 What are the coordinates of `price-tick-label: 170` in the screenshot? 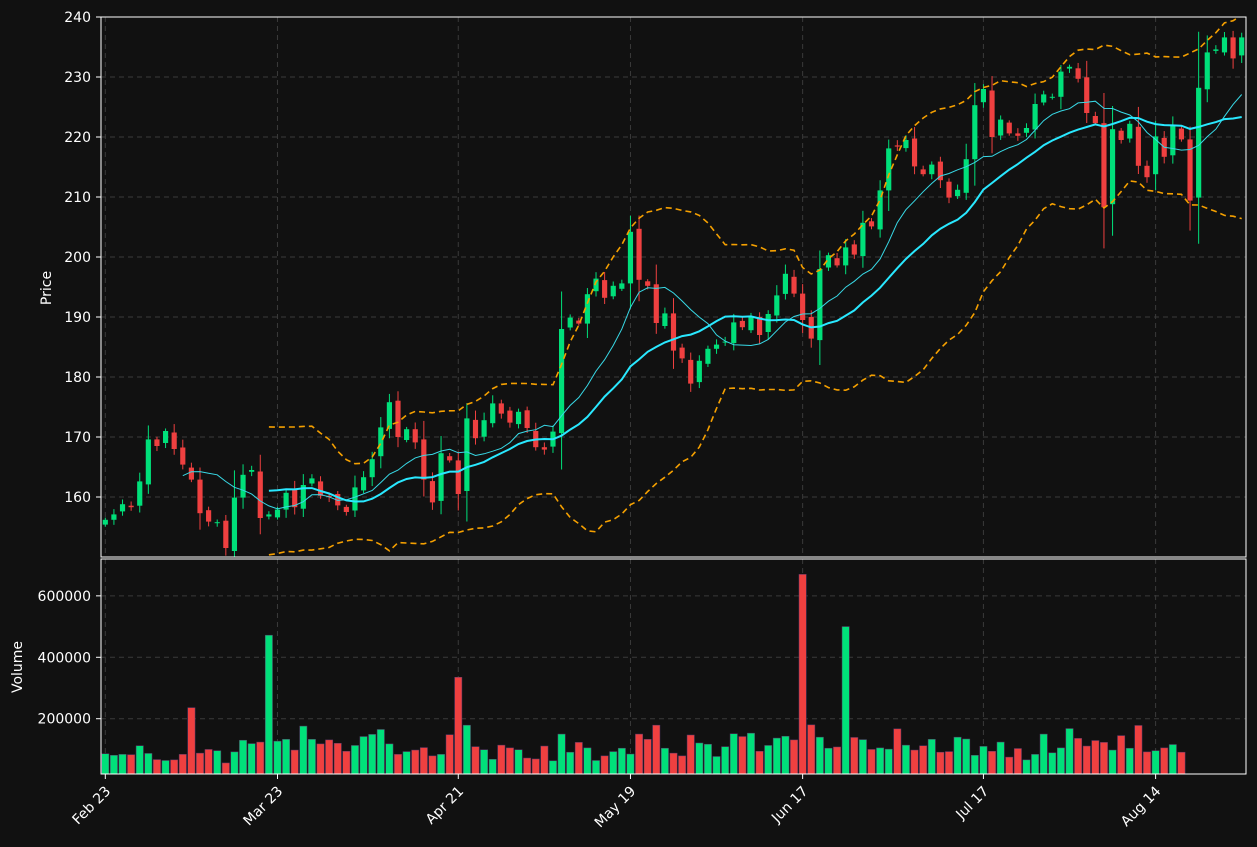 It's located at (77, 438).